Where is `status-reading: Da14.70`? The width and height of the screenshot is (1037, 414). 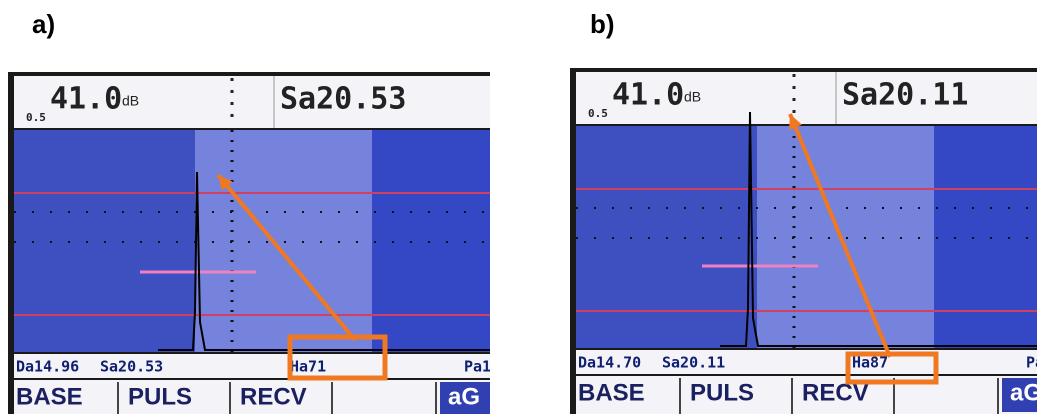 status-reading: Da14.70 is located at coordinates (609, 363).